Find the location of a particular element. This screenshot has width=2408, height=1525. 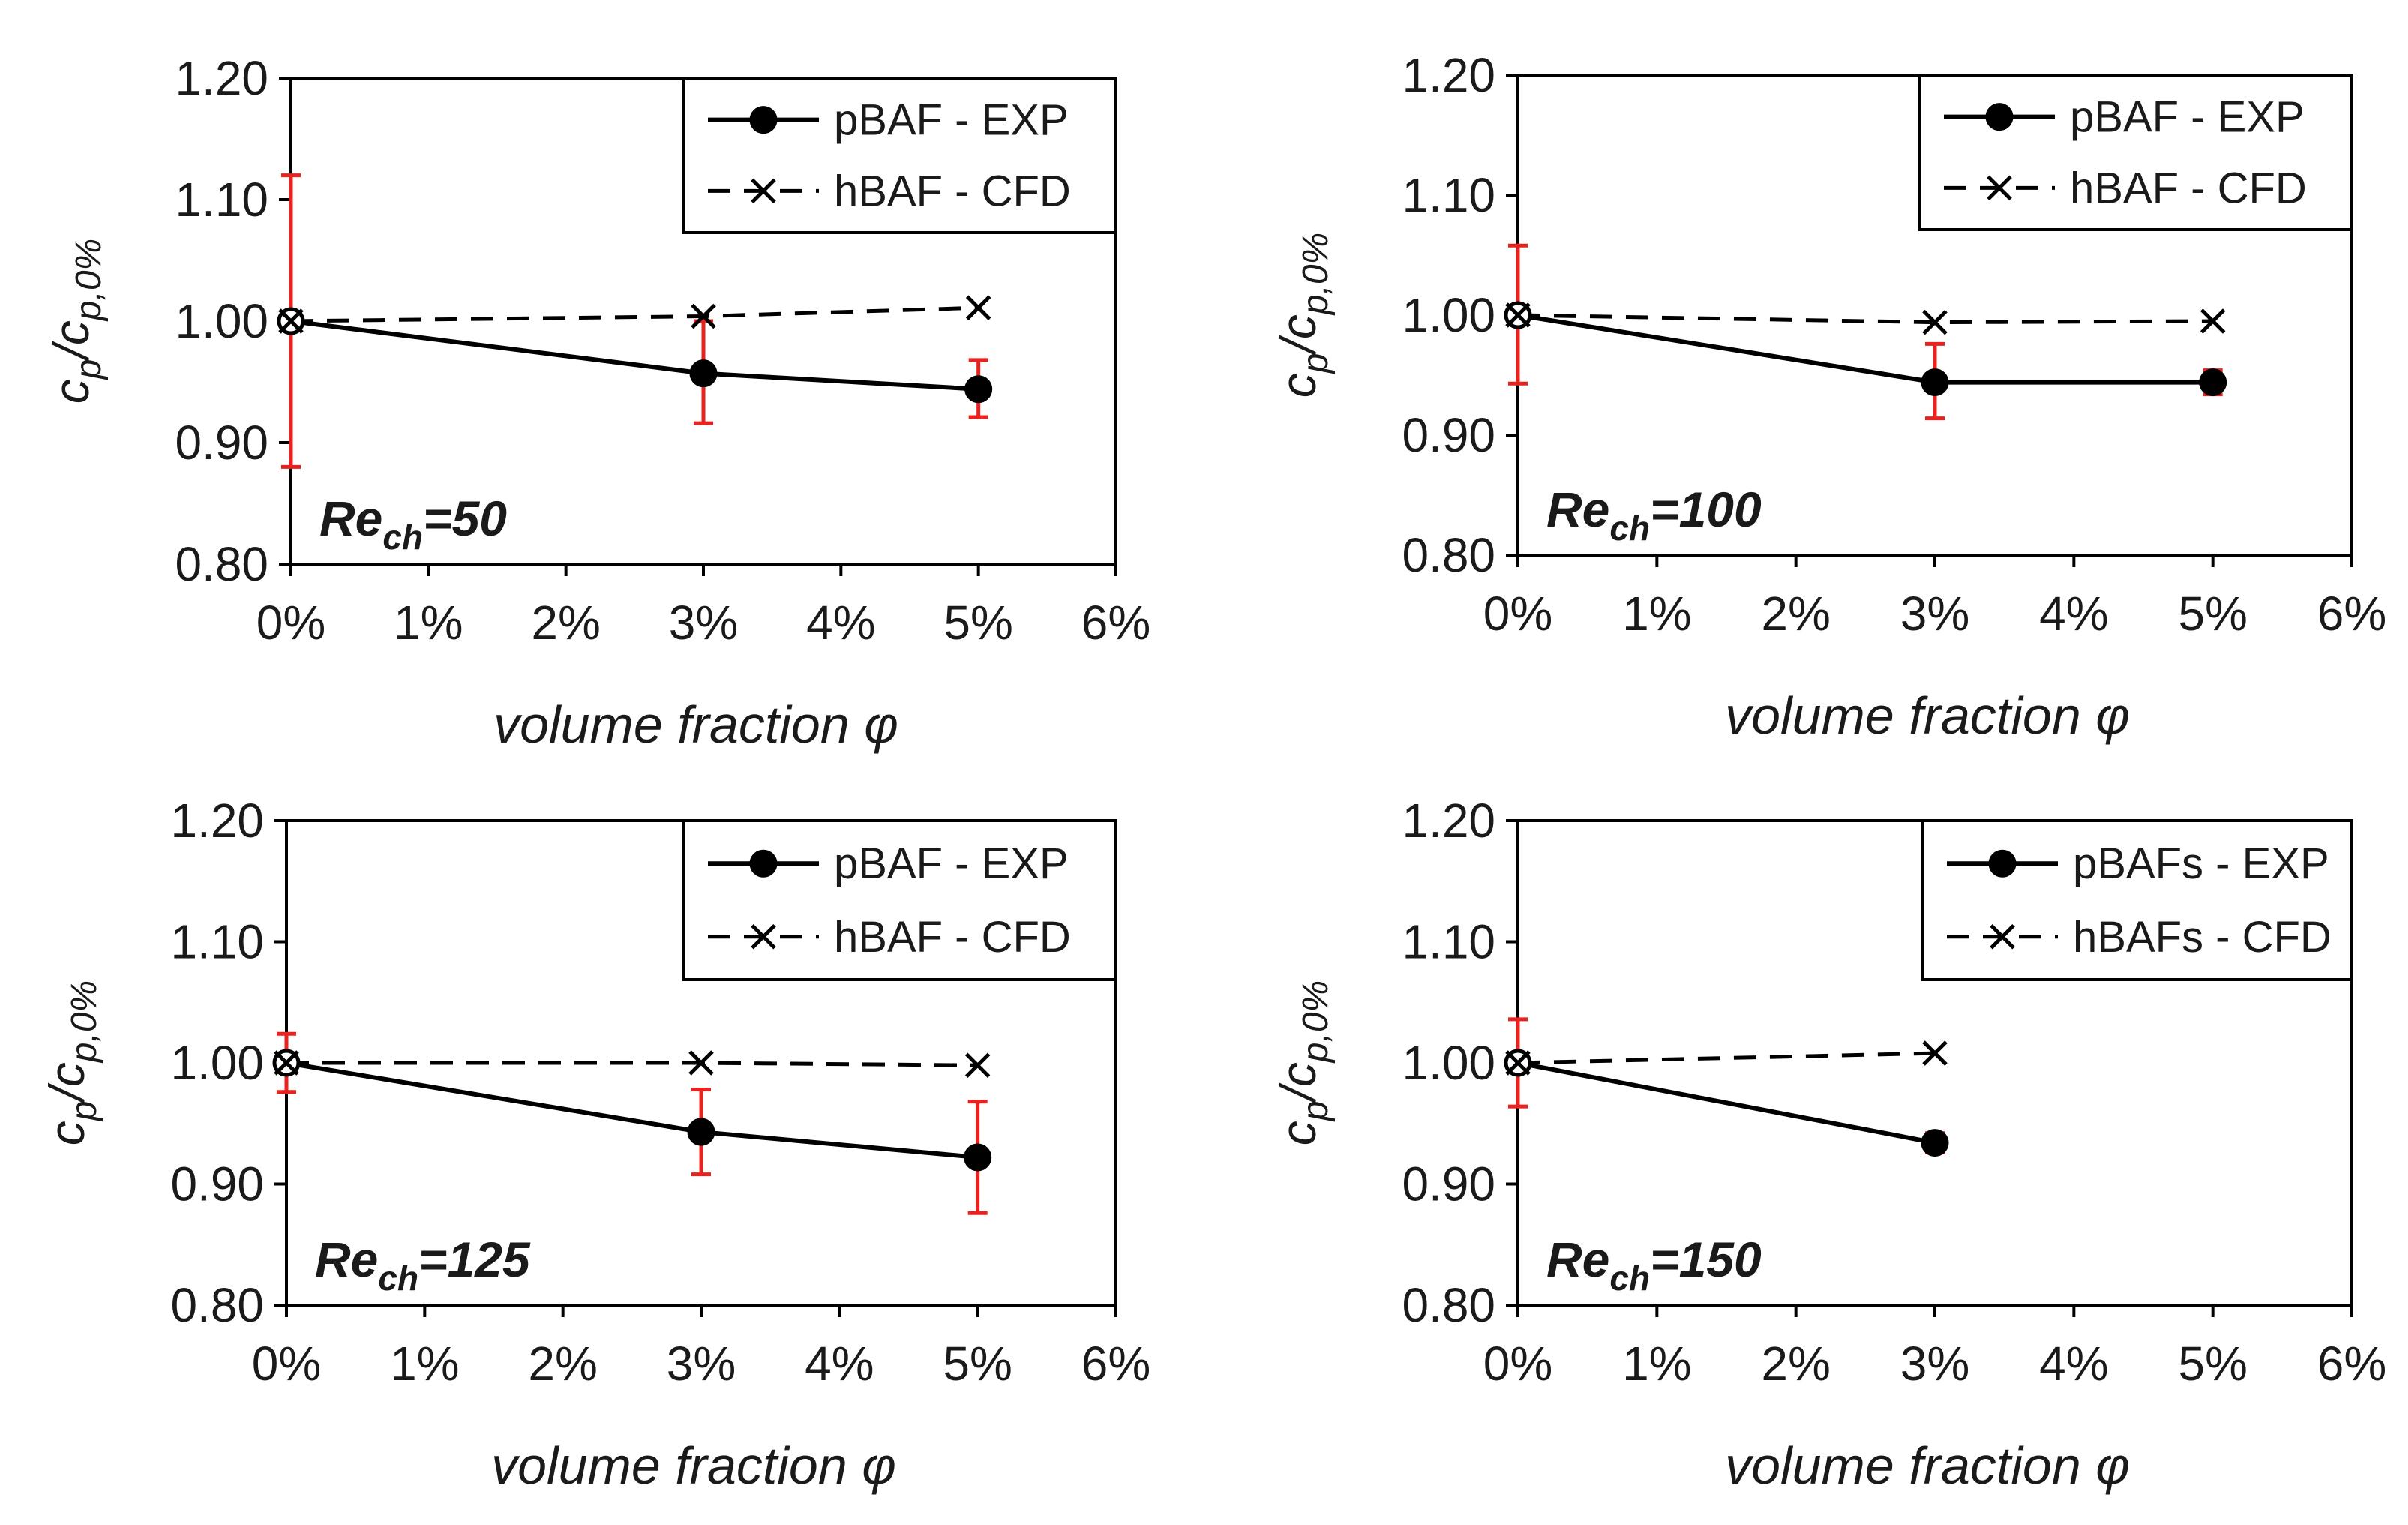

reynolds-annotation: Rech=50 is located at coordinates (413, 524).